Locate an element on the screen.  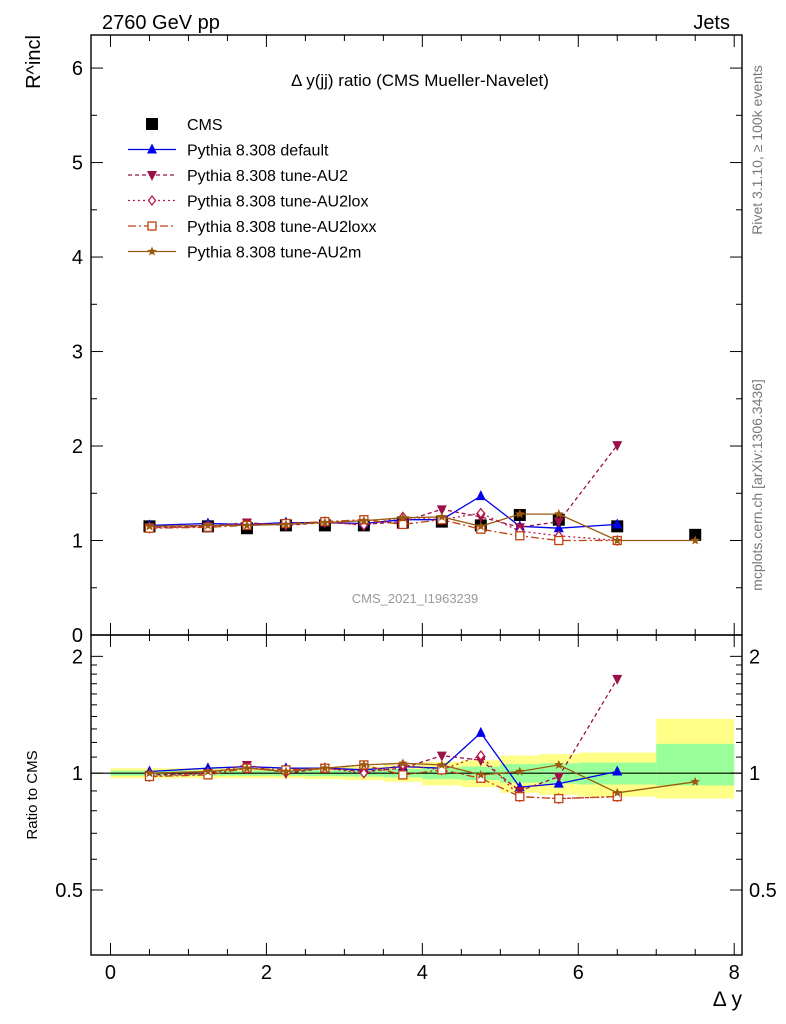
main-y-axis-label: R^incl is located at coordinates (34, 62).